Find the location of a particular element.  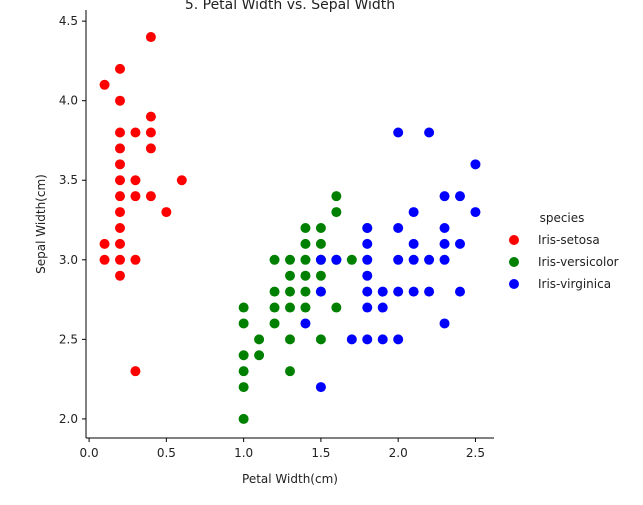

y-tick-label: 3.5 is located at coordinates (68, 180).